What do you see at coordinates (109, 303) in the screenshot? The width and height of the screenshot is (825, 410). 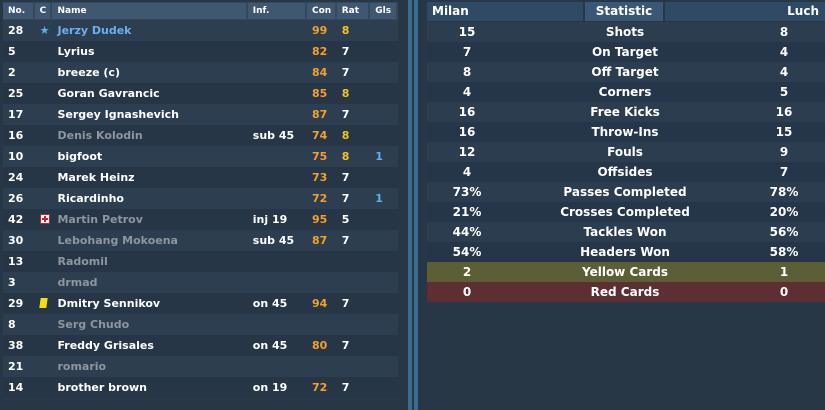 I see `player-name: Dmitry Sennikov` at bounding box center [109, 303].